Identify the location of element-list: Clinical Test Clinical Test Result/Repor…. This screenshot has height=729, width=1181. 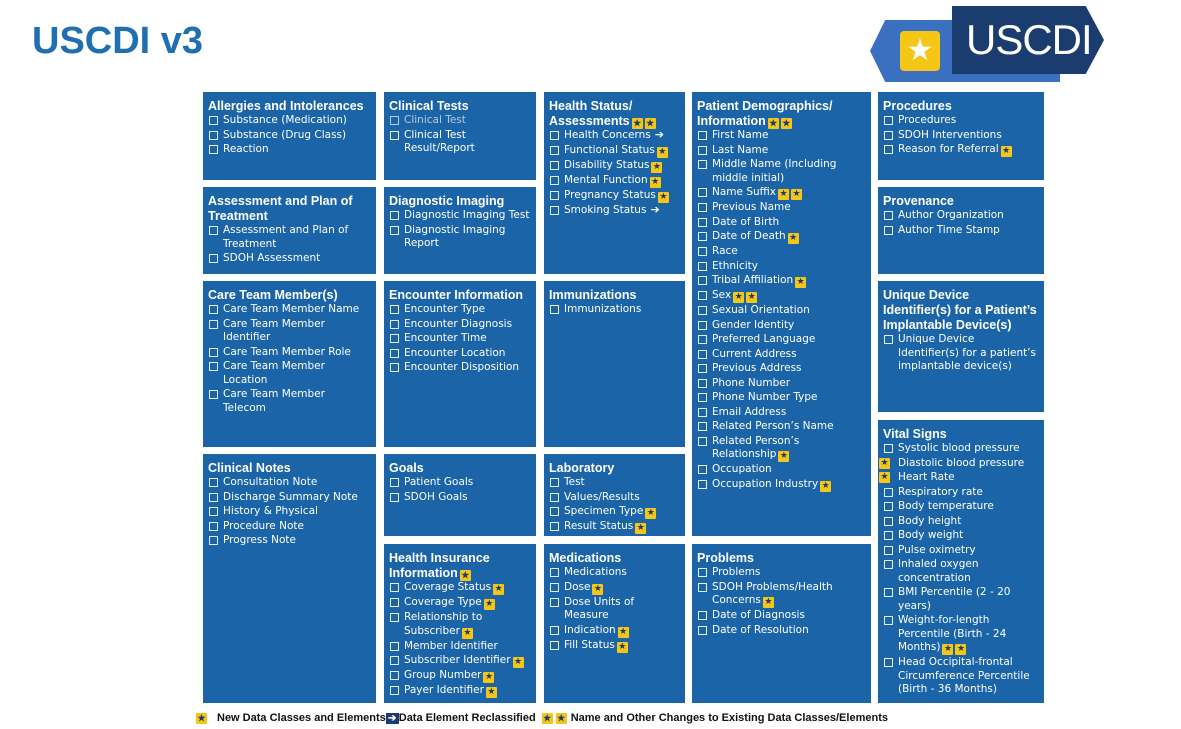
(460, 135).